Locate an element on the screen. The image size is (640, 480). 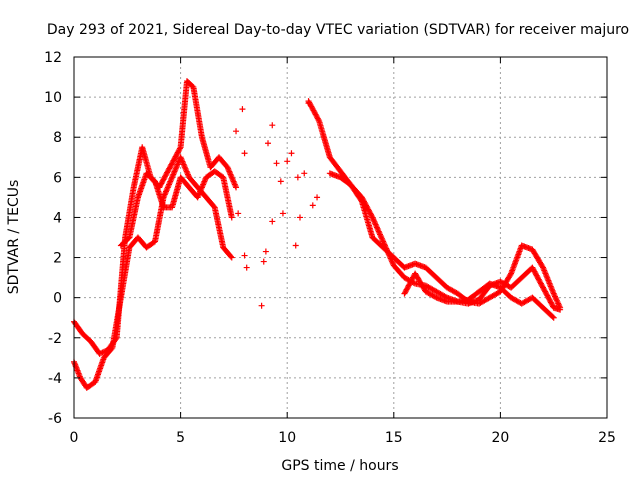
x-tick-label: 5 is located at coordinates (180, 438).